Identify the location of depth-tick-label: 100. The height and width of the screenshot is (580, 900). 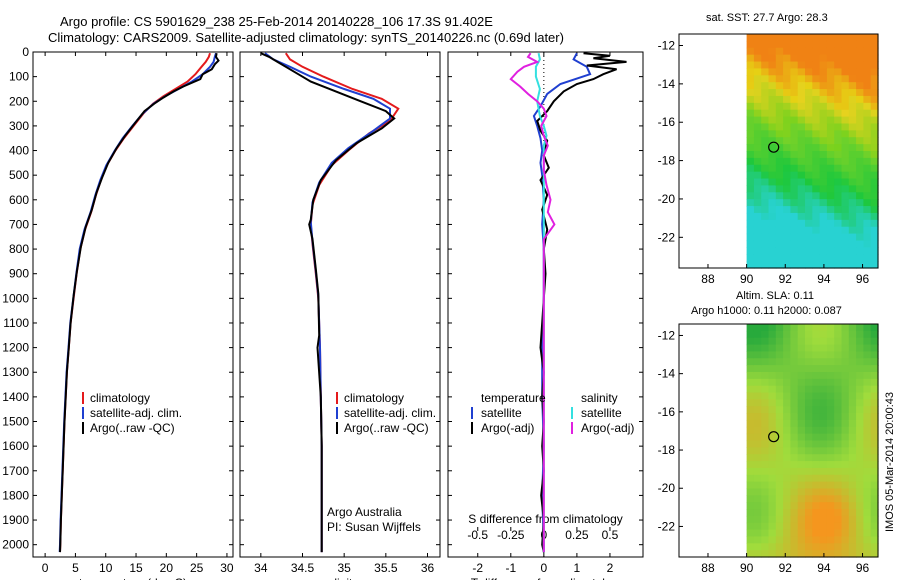
(19, 77).